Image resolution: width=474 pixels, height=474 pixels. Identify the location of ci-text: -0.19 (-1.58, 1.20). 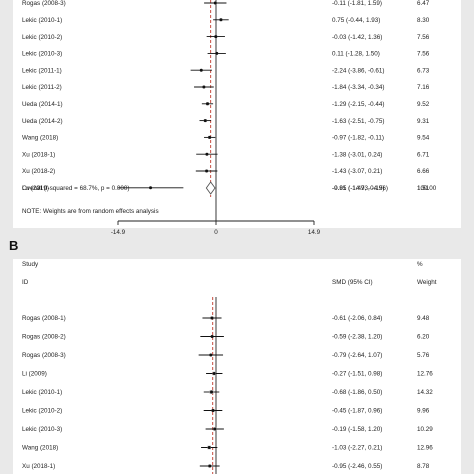
(357, 429).